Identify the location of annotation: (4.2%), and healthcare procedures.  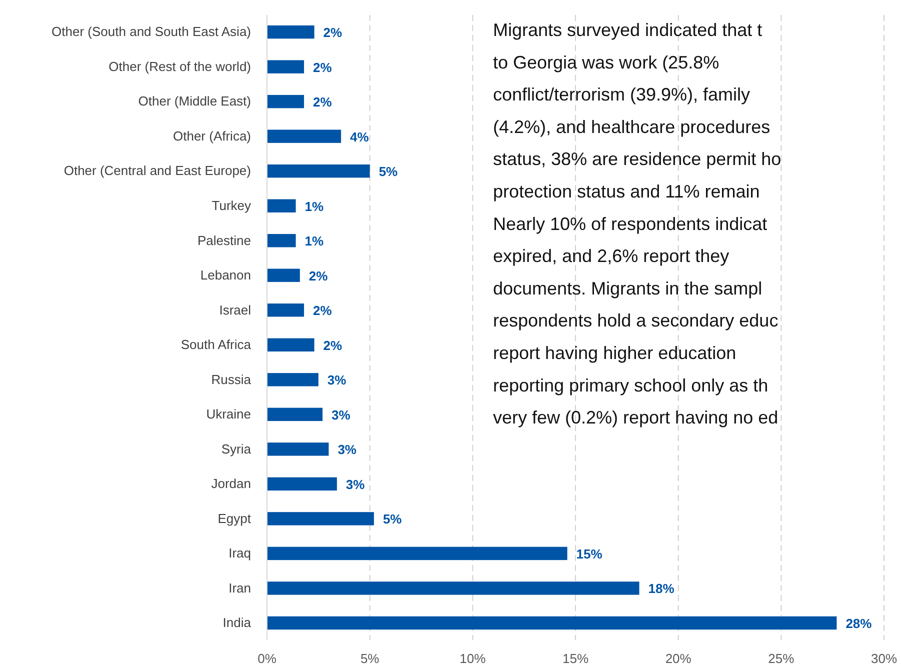
(631, 126).